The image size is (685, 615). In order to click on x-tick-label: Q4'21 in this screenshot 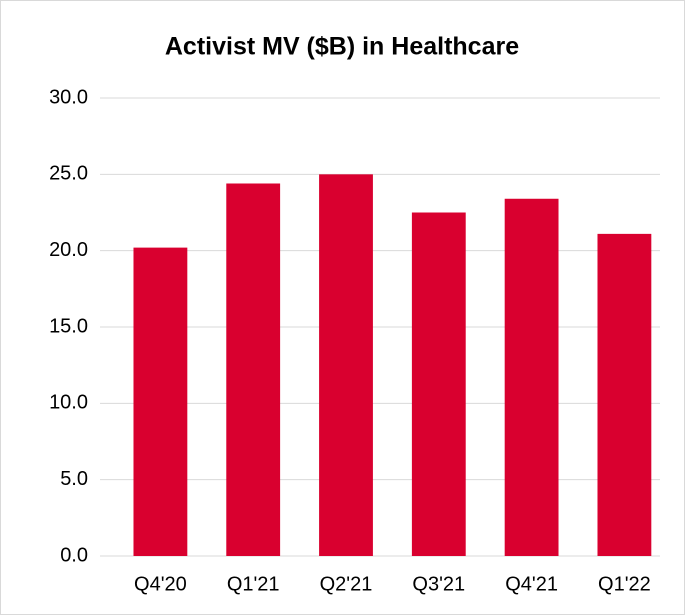, I will do `click(531, 584)`.